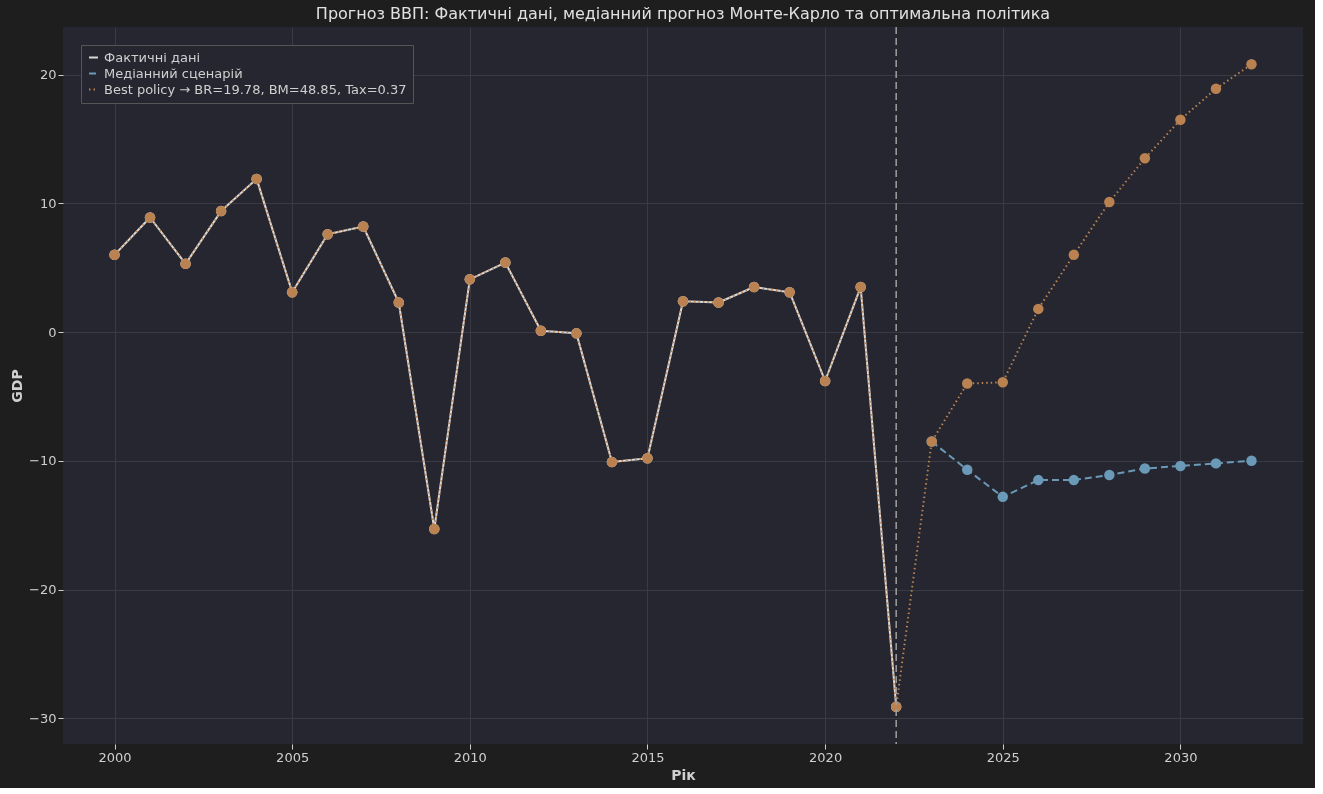 This screenshot has width=1323, height=794. I want to click on legend-label: Best policy → BR=19.78, BM=48.85, Tax=0.37, so click(255, 89).